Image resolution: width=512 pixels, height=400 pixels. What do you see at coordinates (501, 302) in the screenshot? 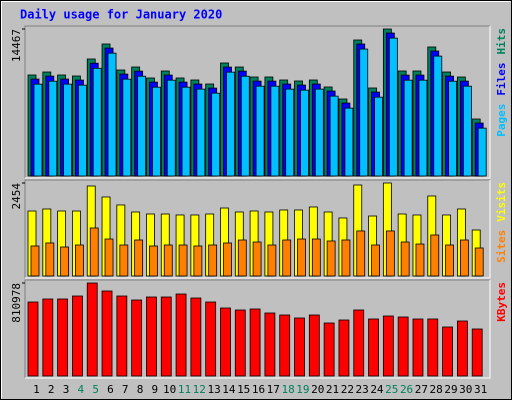
I see `legend-entry: KBytes` at bounding box center [501, 302].